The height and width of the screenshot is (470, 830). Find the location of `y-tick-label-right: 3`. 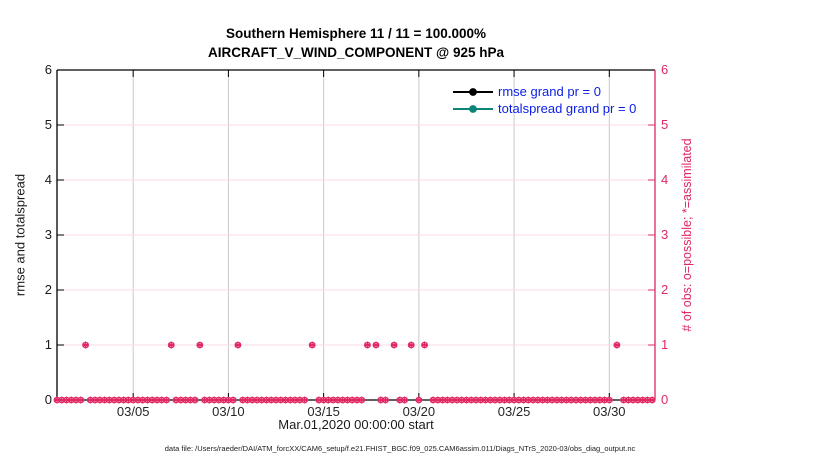

y-tick-label-right: 3 is located at coordinates (665, 234).